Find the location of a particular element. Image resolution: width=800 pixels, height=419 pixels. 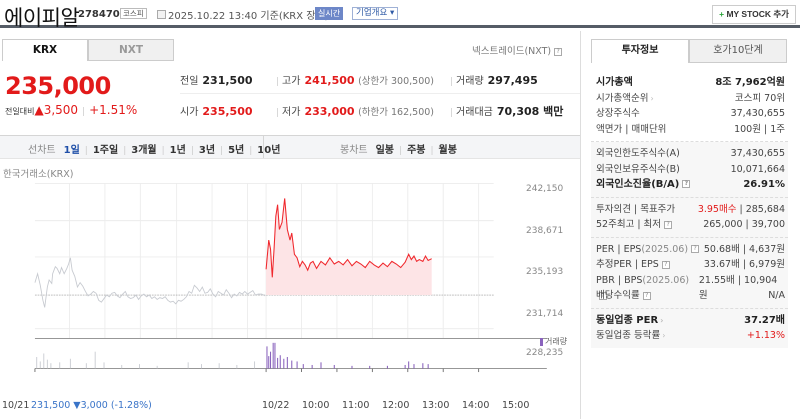

period-3m: 3개월 is located at coordinates (144, 150).